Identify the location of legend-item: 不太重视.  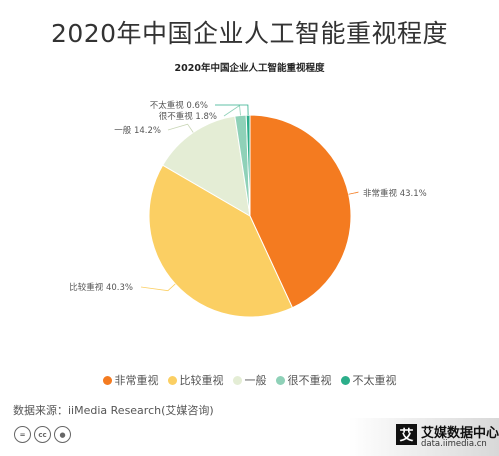
(368, 380).